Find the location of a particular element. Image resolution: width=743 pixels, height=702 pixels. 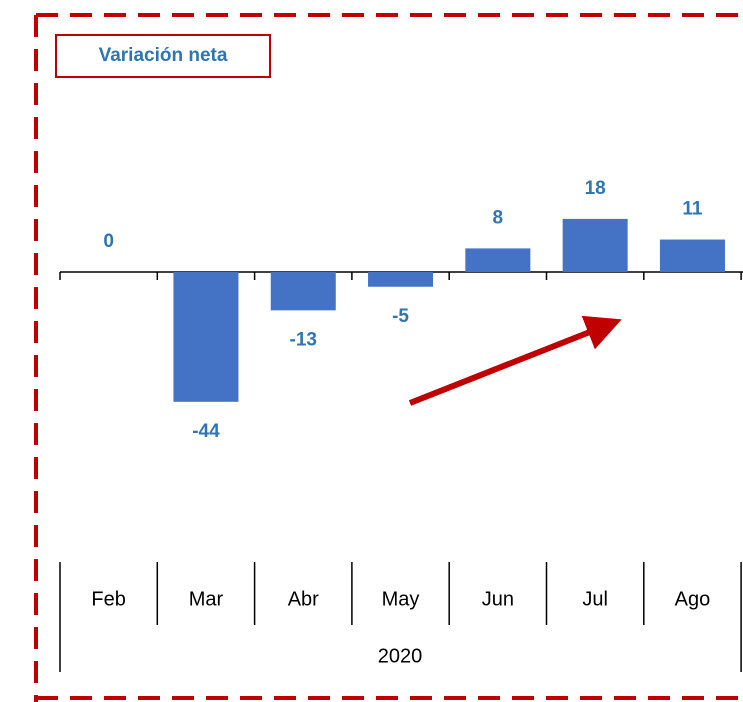

value-label: -5 is located at coordinates (400, 316).